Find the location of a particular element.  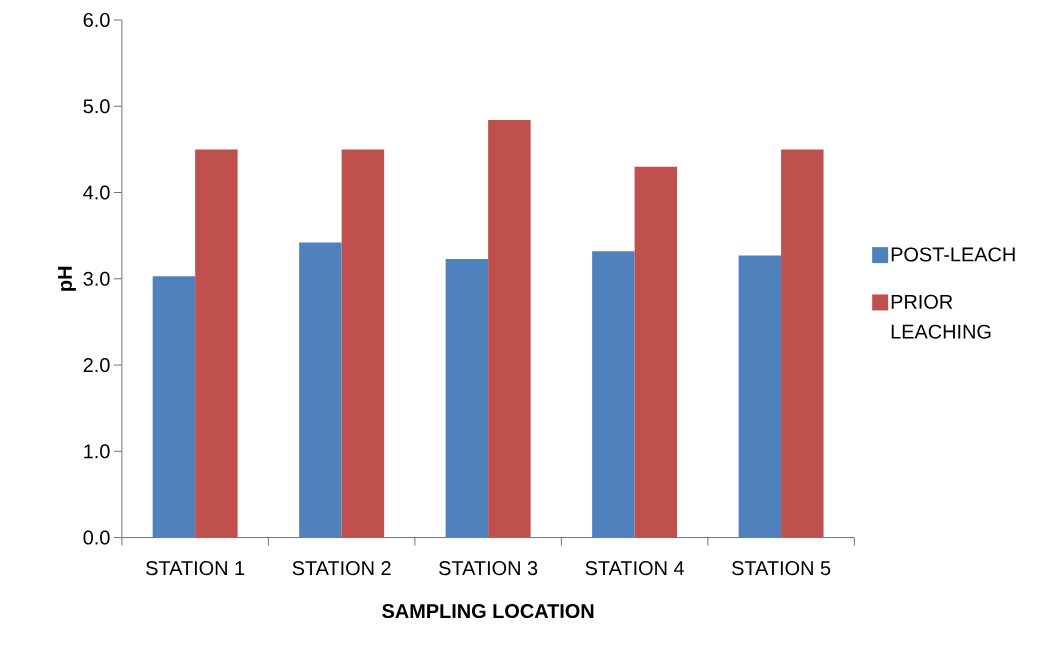

y-tick-label: 4.0 is located at coordinates (96, 192).